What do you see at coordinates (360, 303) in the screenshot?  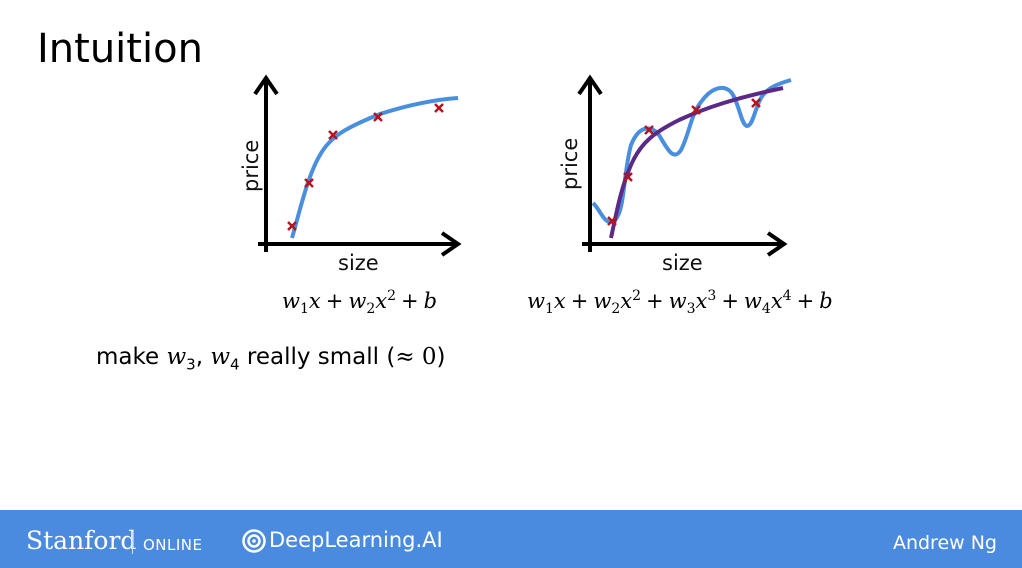 I see `quadratic-formula: w1x + w2x2 + b` at bounding box center [360, 303].